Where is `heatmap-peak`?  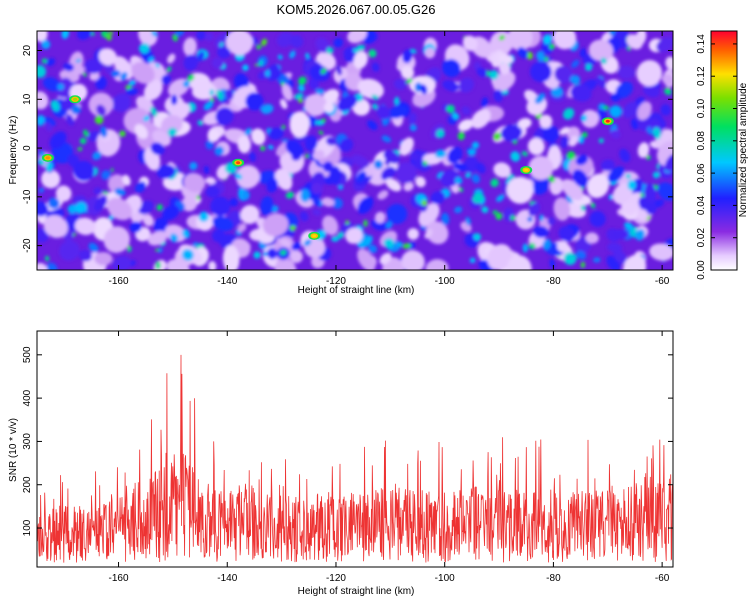 heatmap-peak is located at coordinates (75, 99).